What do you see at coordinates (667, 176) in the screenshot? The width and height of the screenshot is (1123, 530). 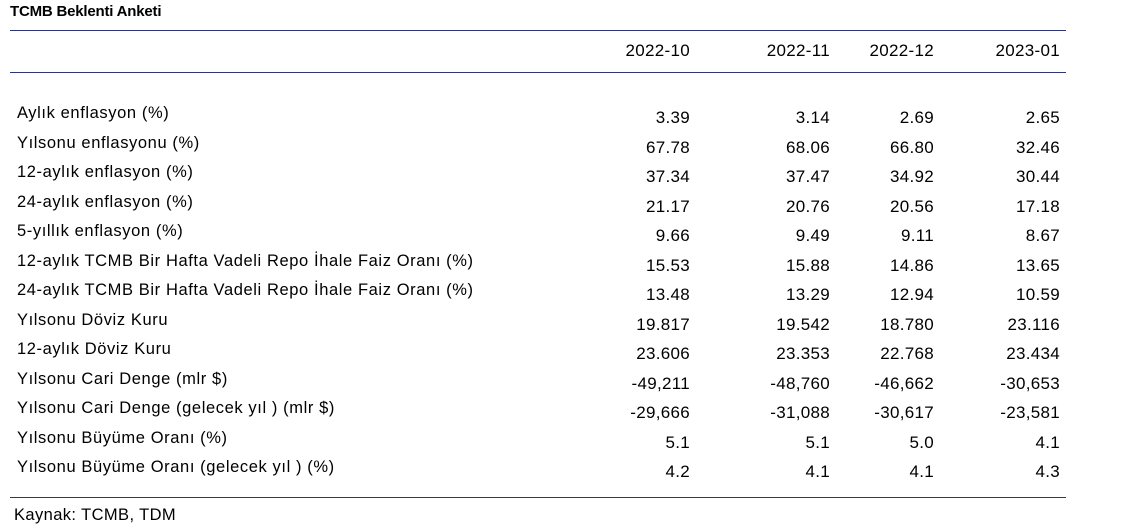 I see `table-cell: 37.34` at bounding box center [667, 176].